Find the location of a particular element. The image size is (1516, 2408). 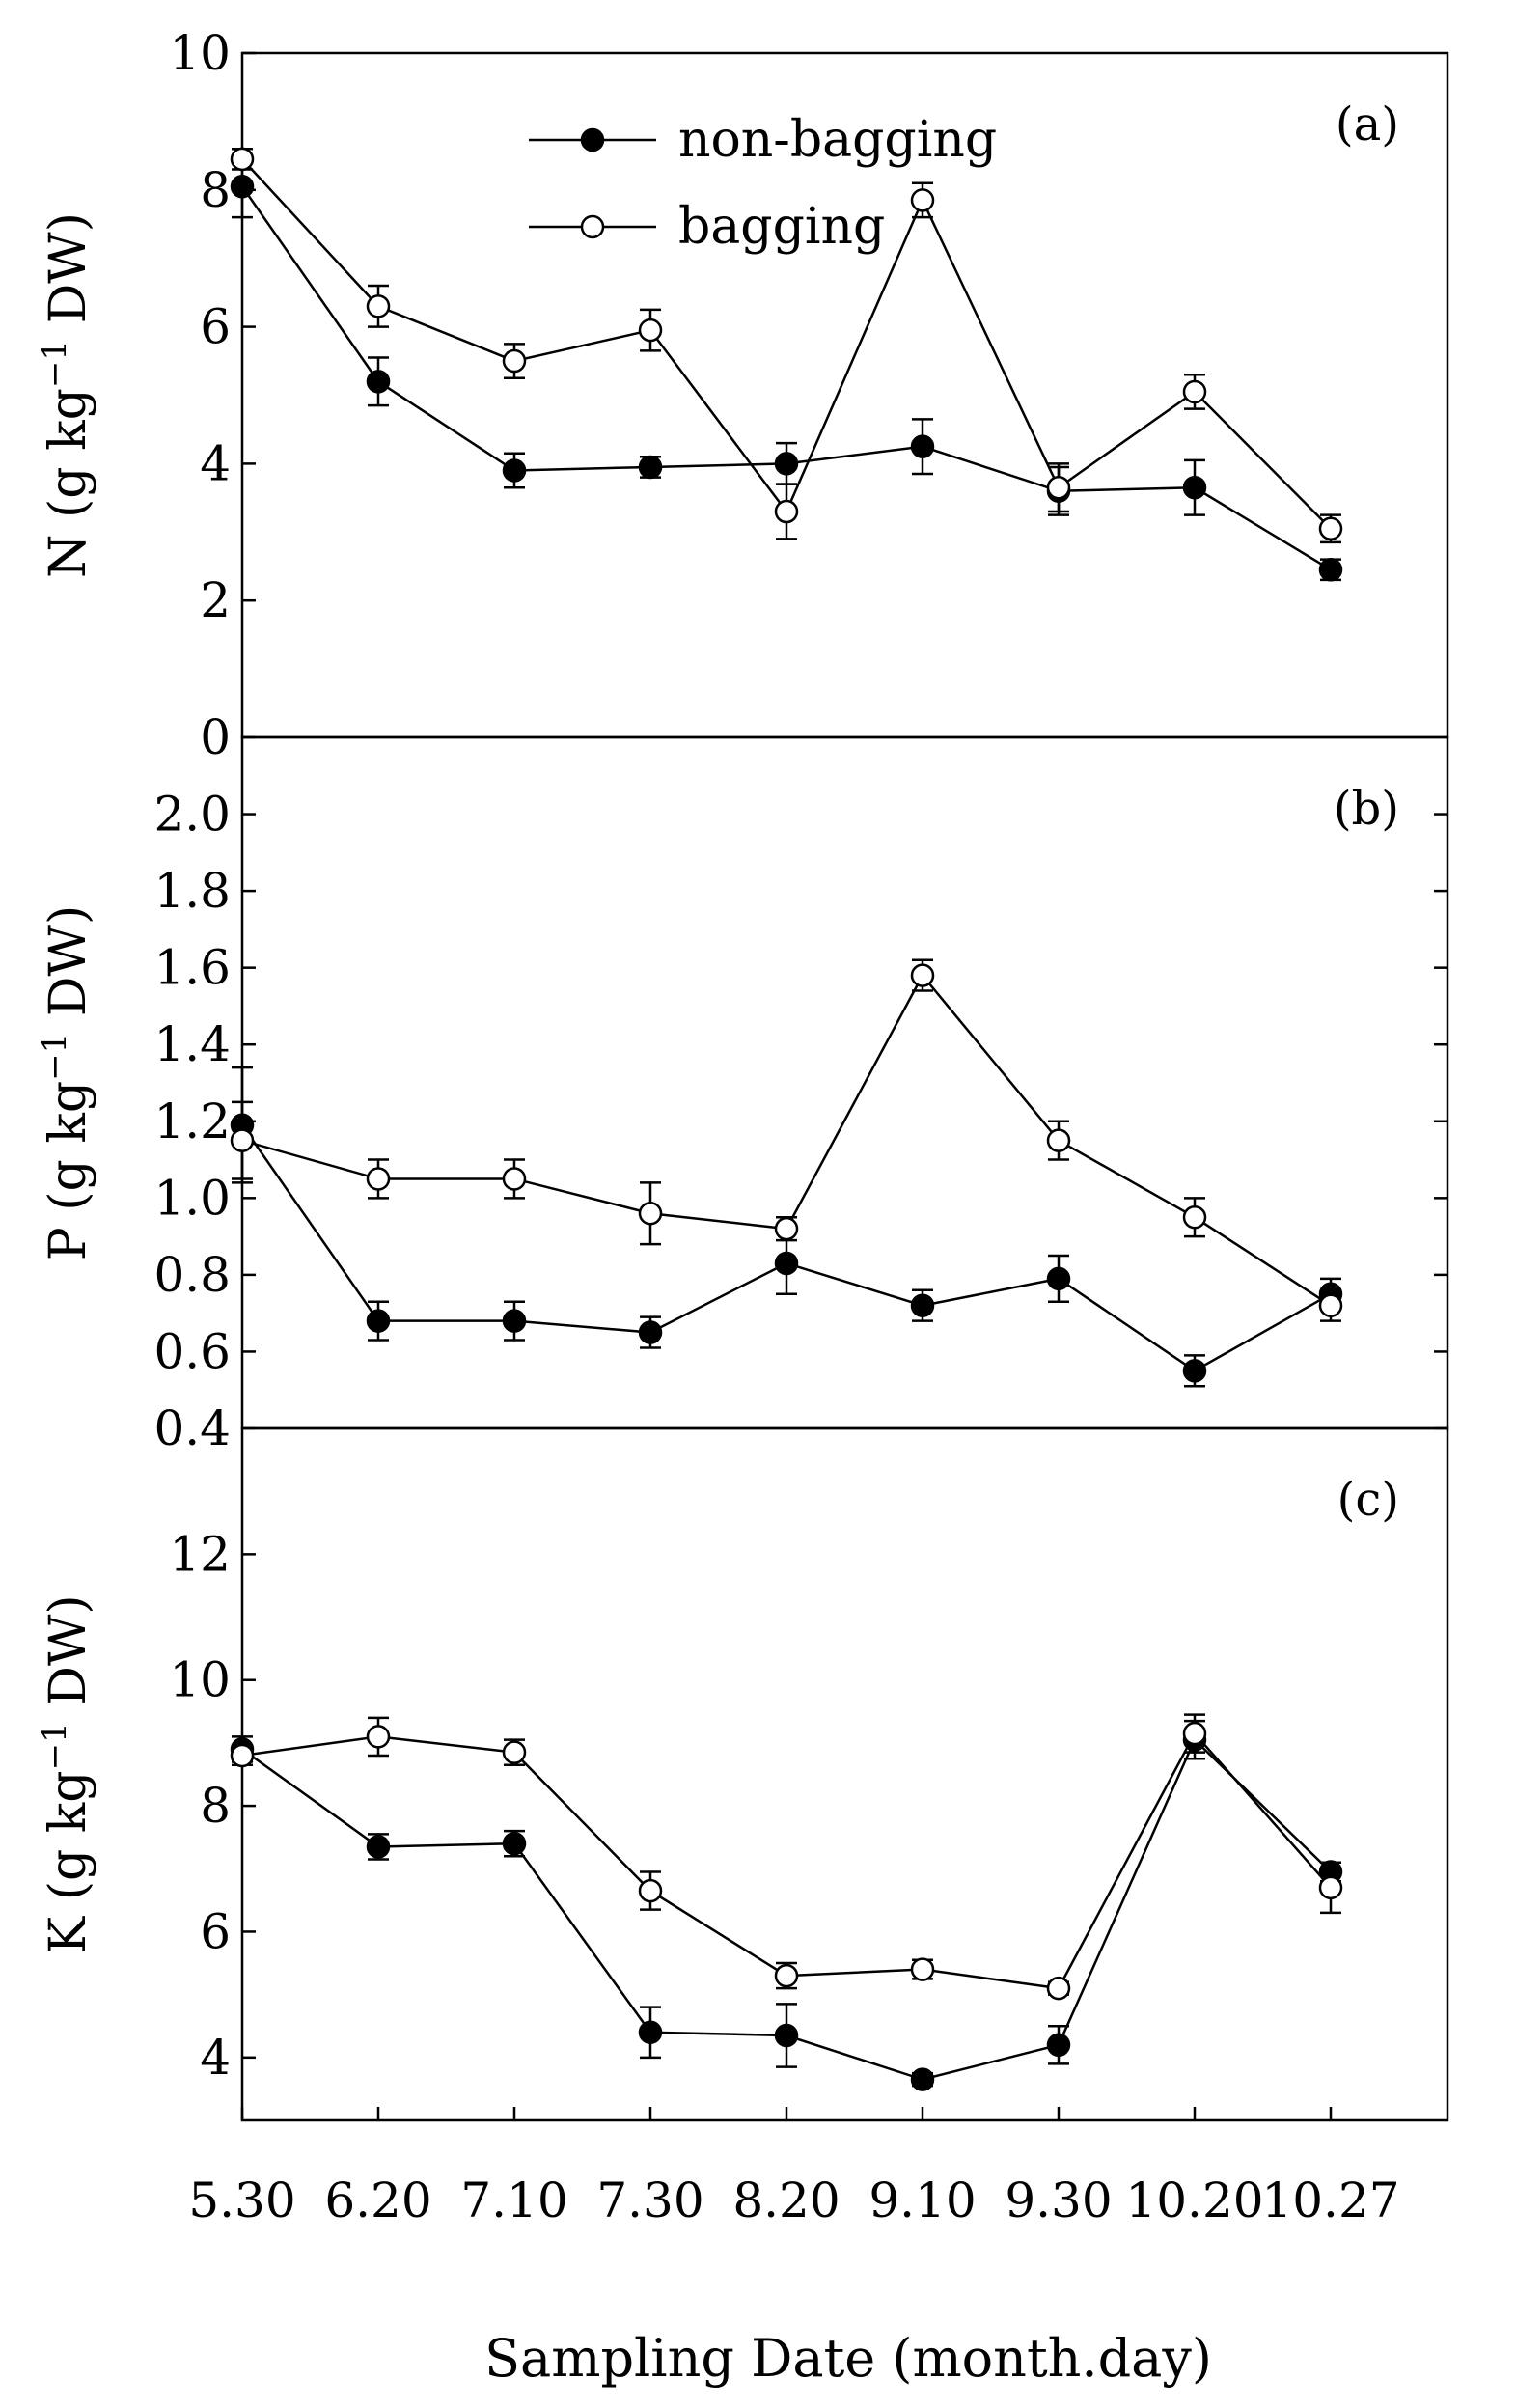

y-tick-label: 1.2 is located at coordinates (192, 1121).